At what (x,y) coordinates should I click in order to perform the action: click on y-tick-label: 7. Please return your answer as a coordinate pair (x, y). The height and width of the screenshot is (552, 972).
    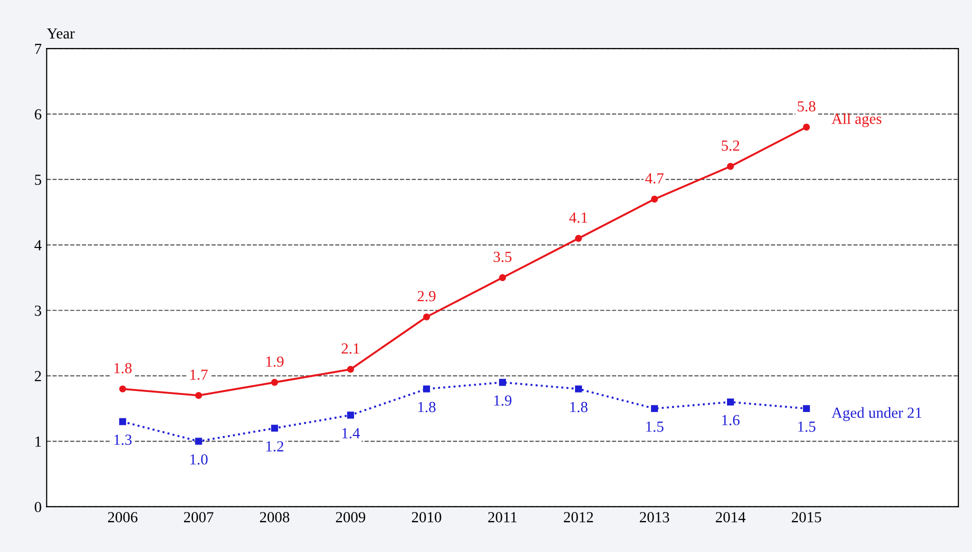
    Looking at the image, I should click on (38, 49).